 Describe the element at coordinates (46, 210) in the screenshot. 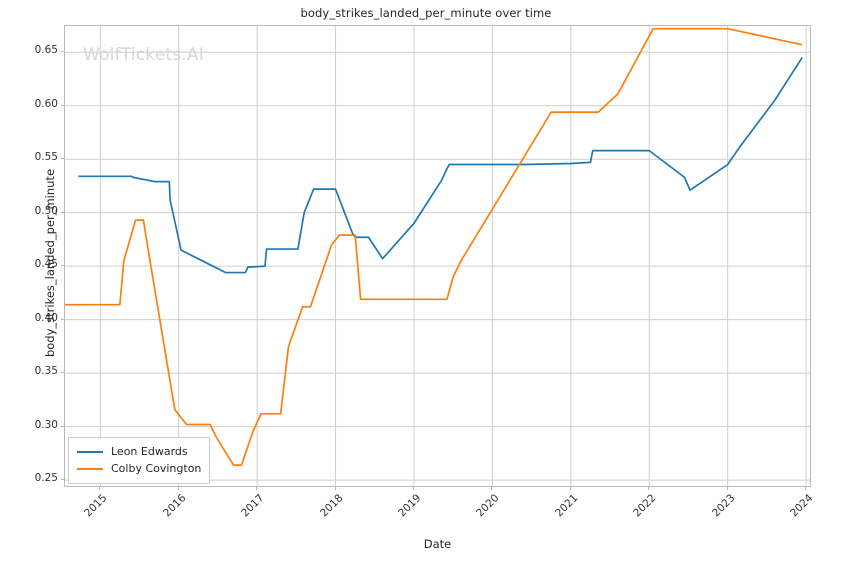

I see `y-tick-label: 0.50` at that location.